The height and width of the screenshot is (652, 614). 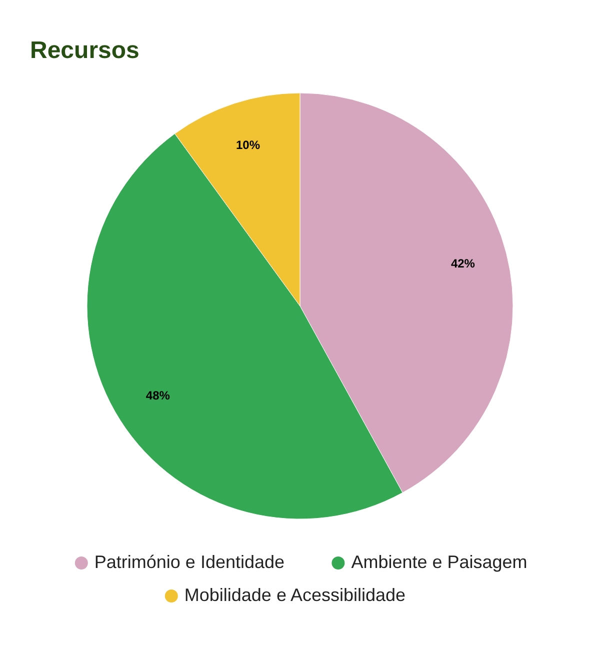 I want to click on legend-label: Património e Identidade, so click(x=189, y=562).